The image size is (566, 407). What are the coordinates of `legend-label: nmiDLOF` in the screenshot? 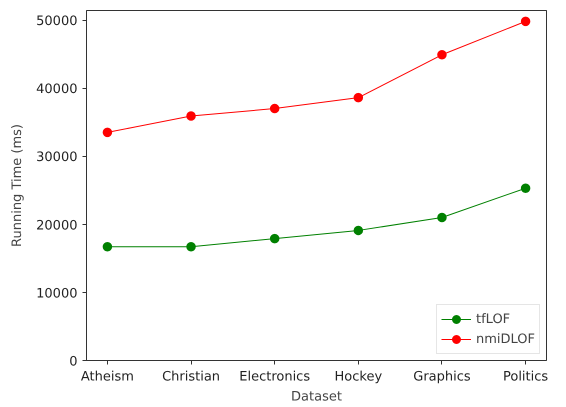 It's located at (505, 339).